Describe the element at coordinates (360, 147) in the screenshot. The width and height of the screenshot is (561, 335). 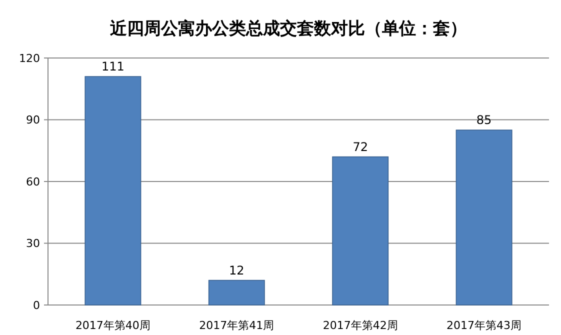
I see `data-label: 72` at that location.